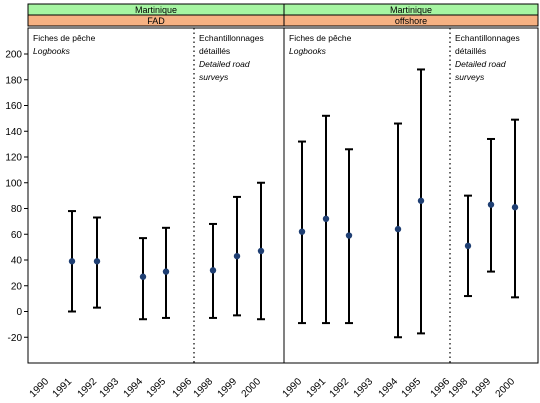 The width and height of the screenshot is (540, 403). Describe the element at coordinates (13, 55) in the screenshot. I see `y-tick-label: 200` at that location.